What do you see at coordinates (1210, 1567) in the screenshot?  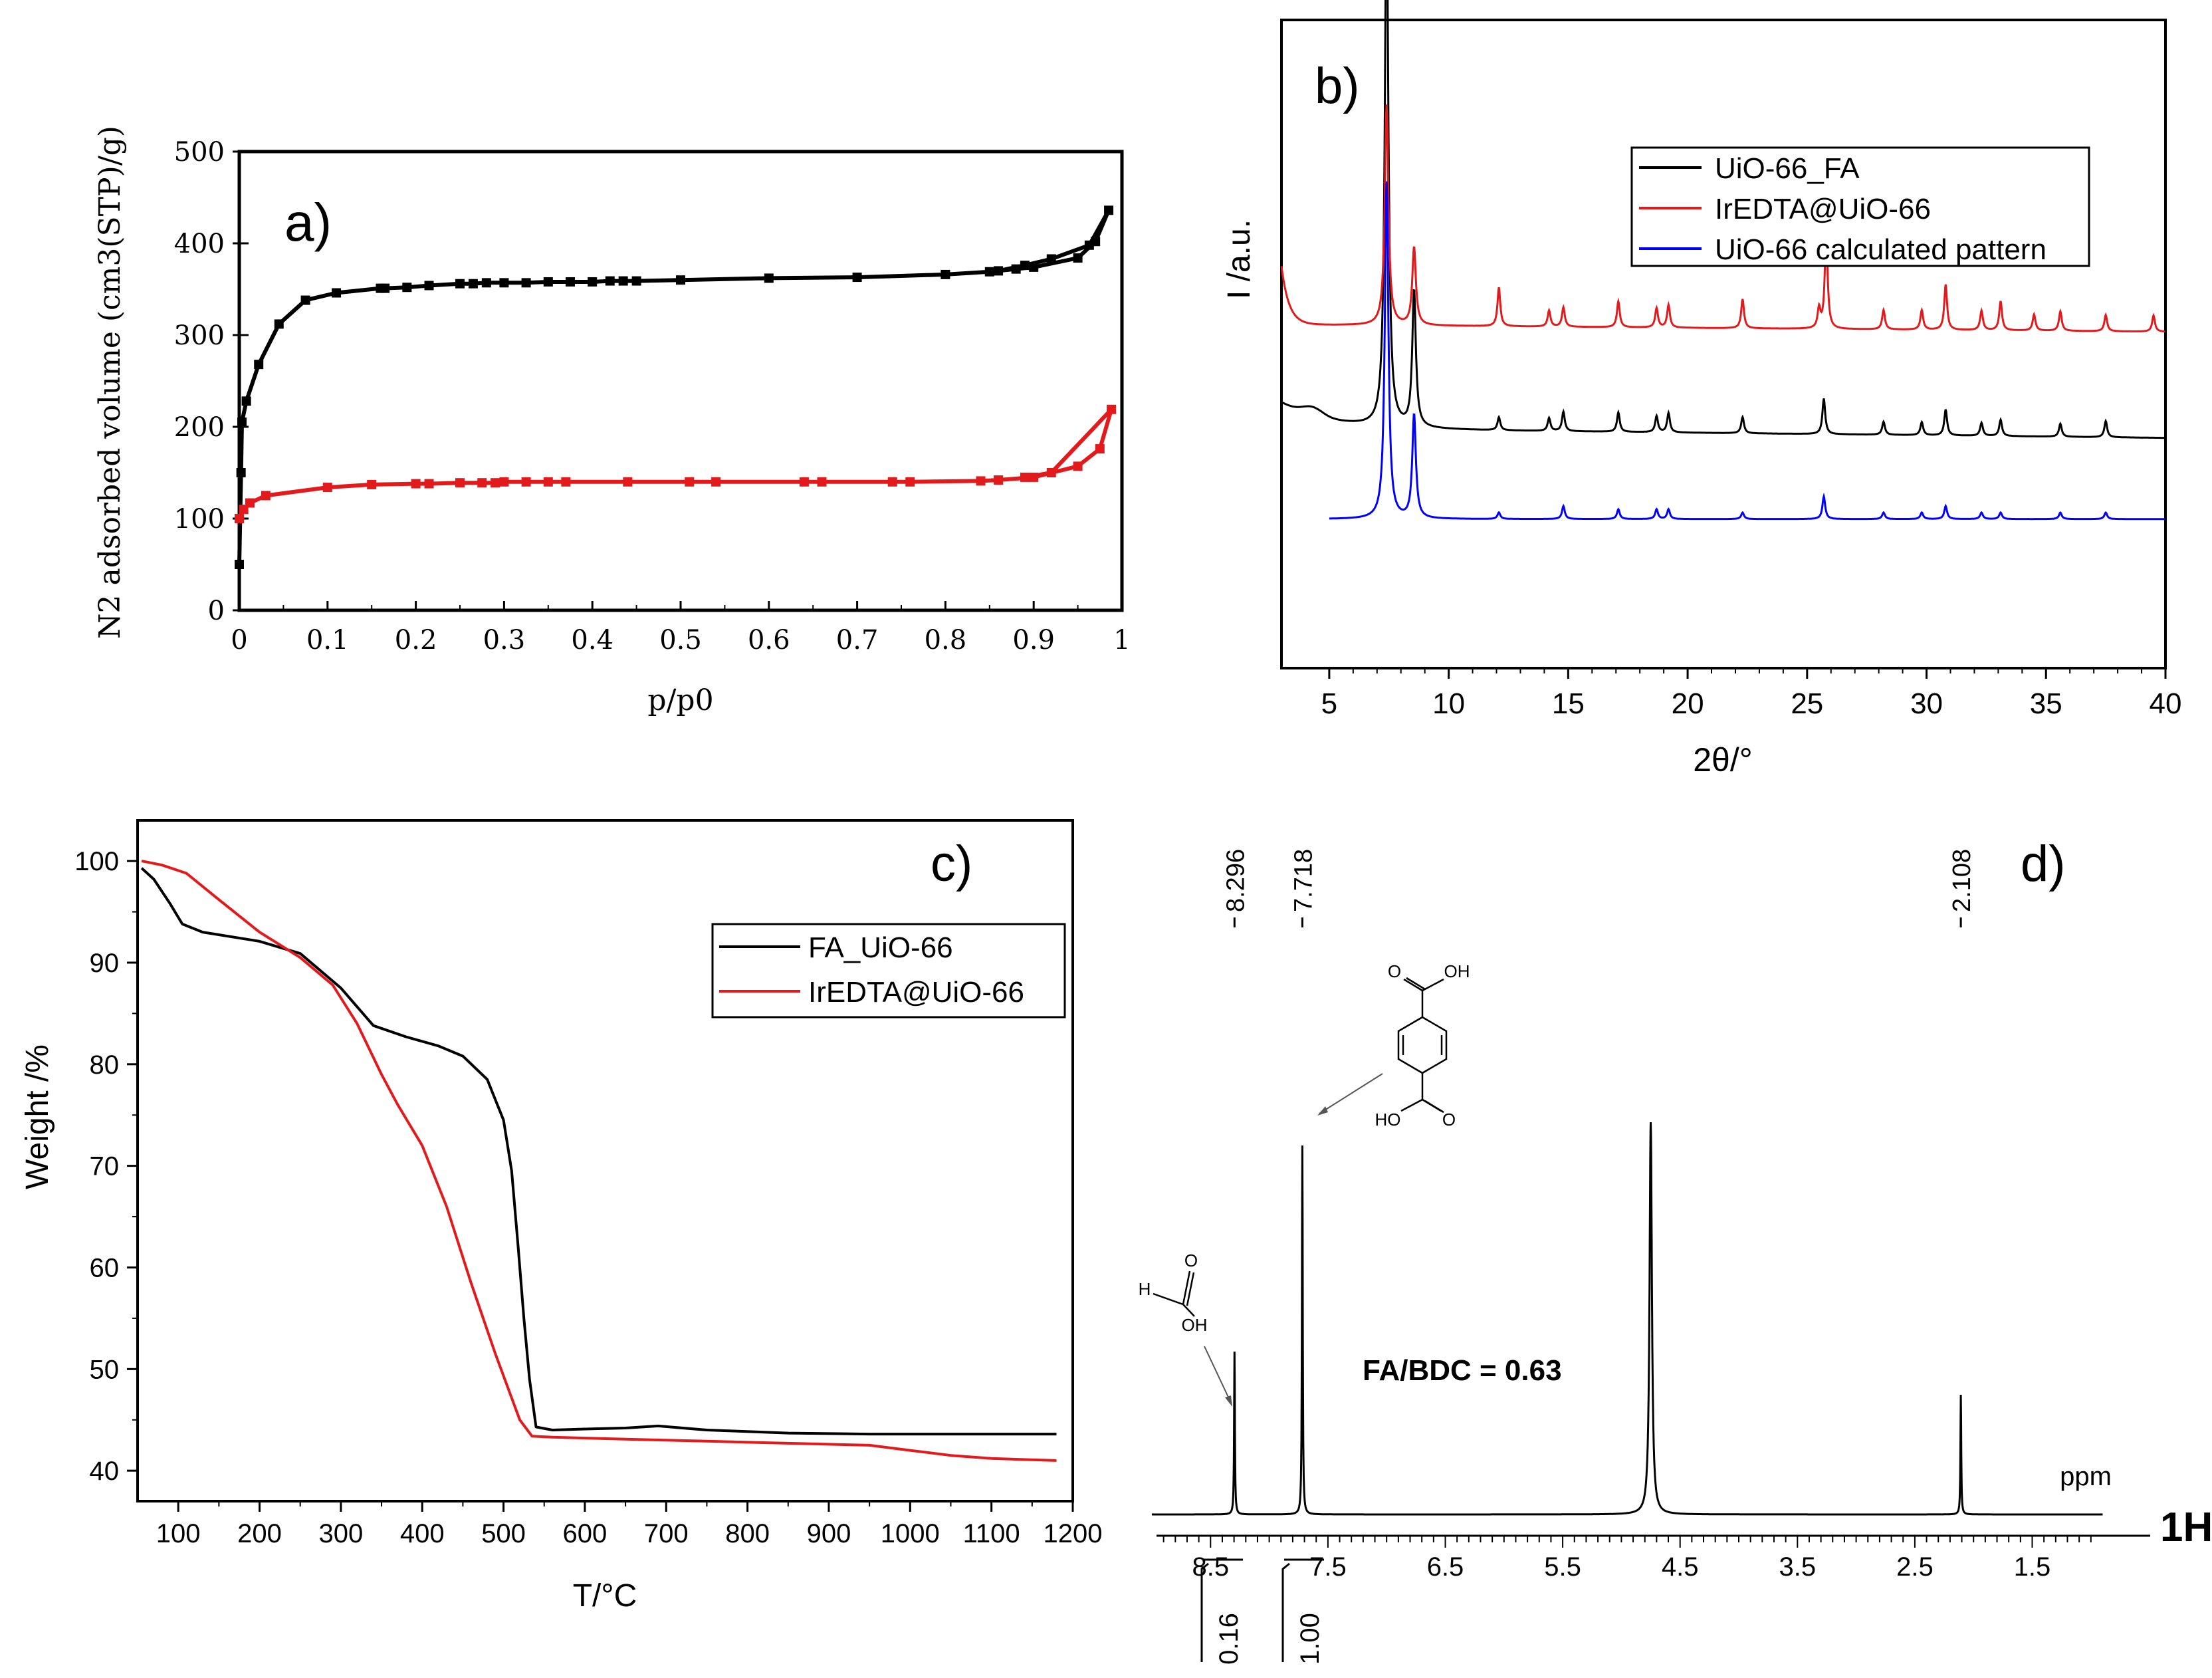 I see `panel-d-xtick-label: 8.5` at bounding box center [1210, 1567].